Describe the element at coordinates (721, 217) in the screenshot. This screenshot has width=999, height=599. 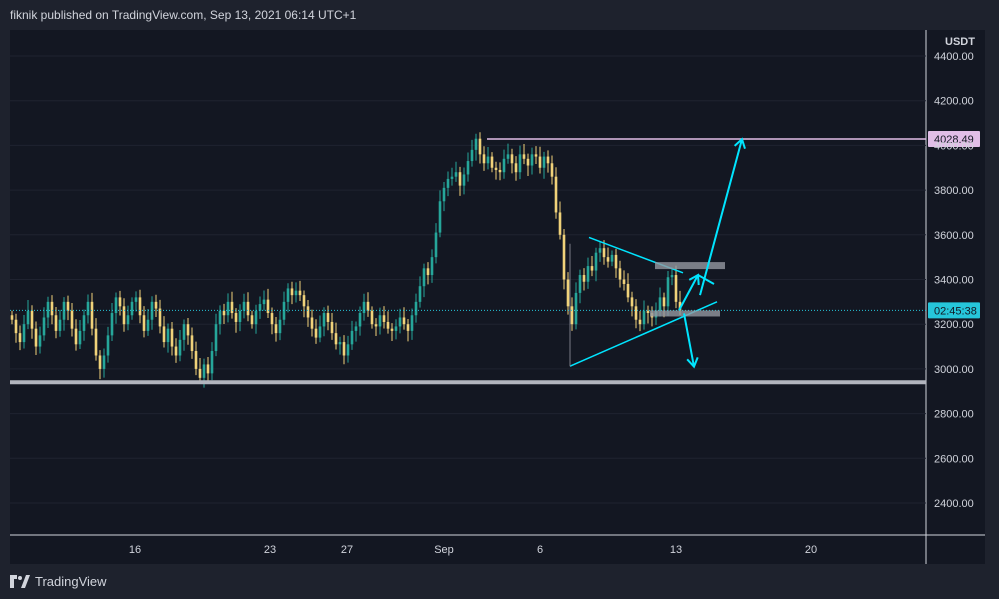
I see `breakout-arrow-long` at that location.